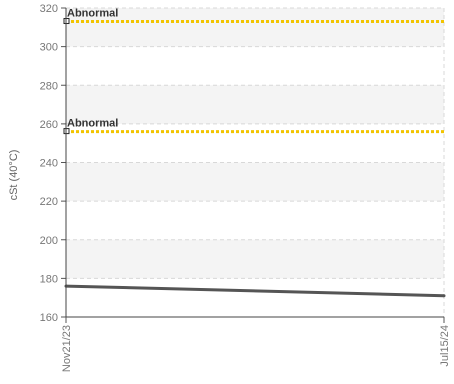 Image resolution: width=454 pixels, height=384 pixels. I want to click on y-axis-title: cSt (40°C), so click(14, 175).